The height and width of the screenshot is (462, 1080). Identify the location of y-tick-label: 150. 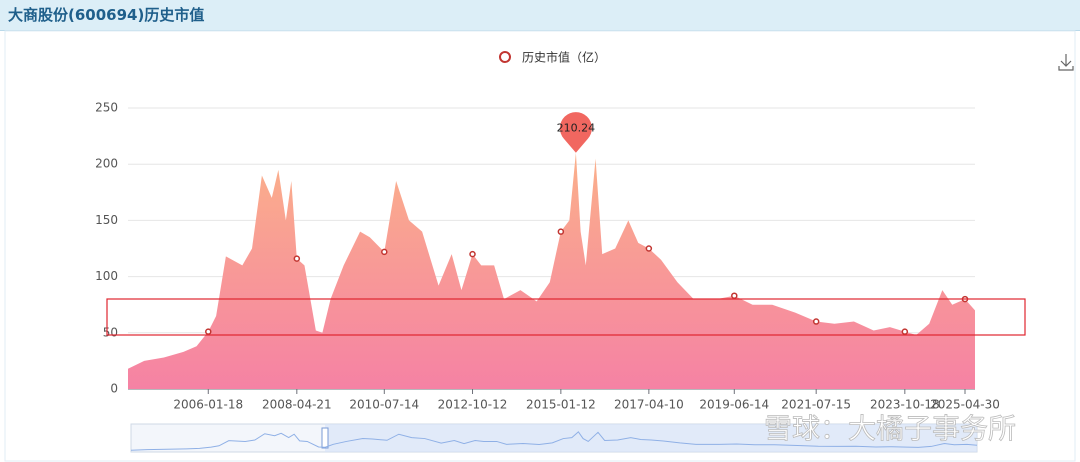
(106, 220).